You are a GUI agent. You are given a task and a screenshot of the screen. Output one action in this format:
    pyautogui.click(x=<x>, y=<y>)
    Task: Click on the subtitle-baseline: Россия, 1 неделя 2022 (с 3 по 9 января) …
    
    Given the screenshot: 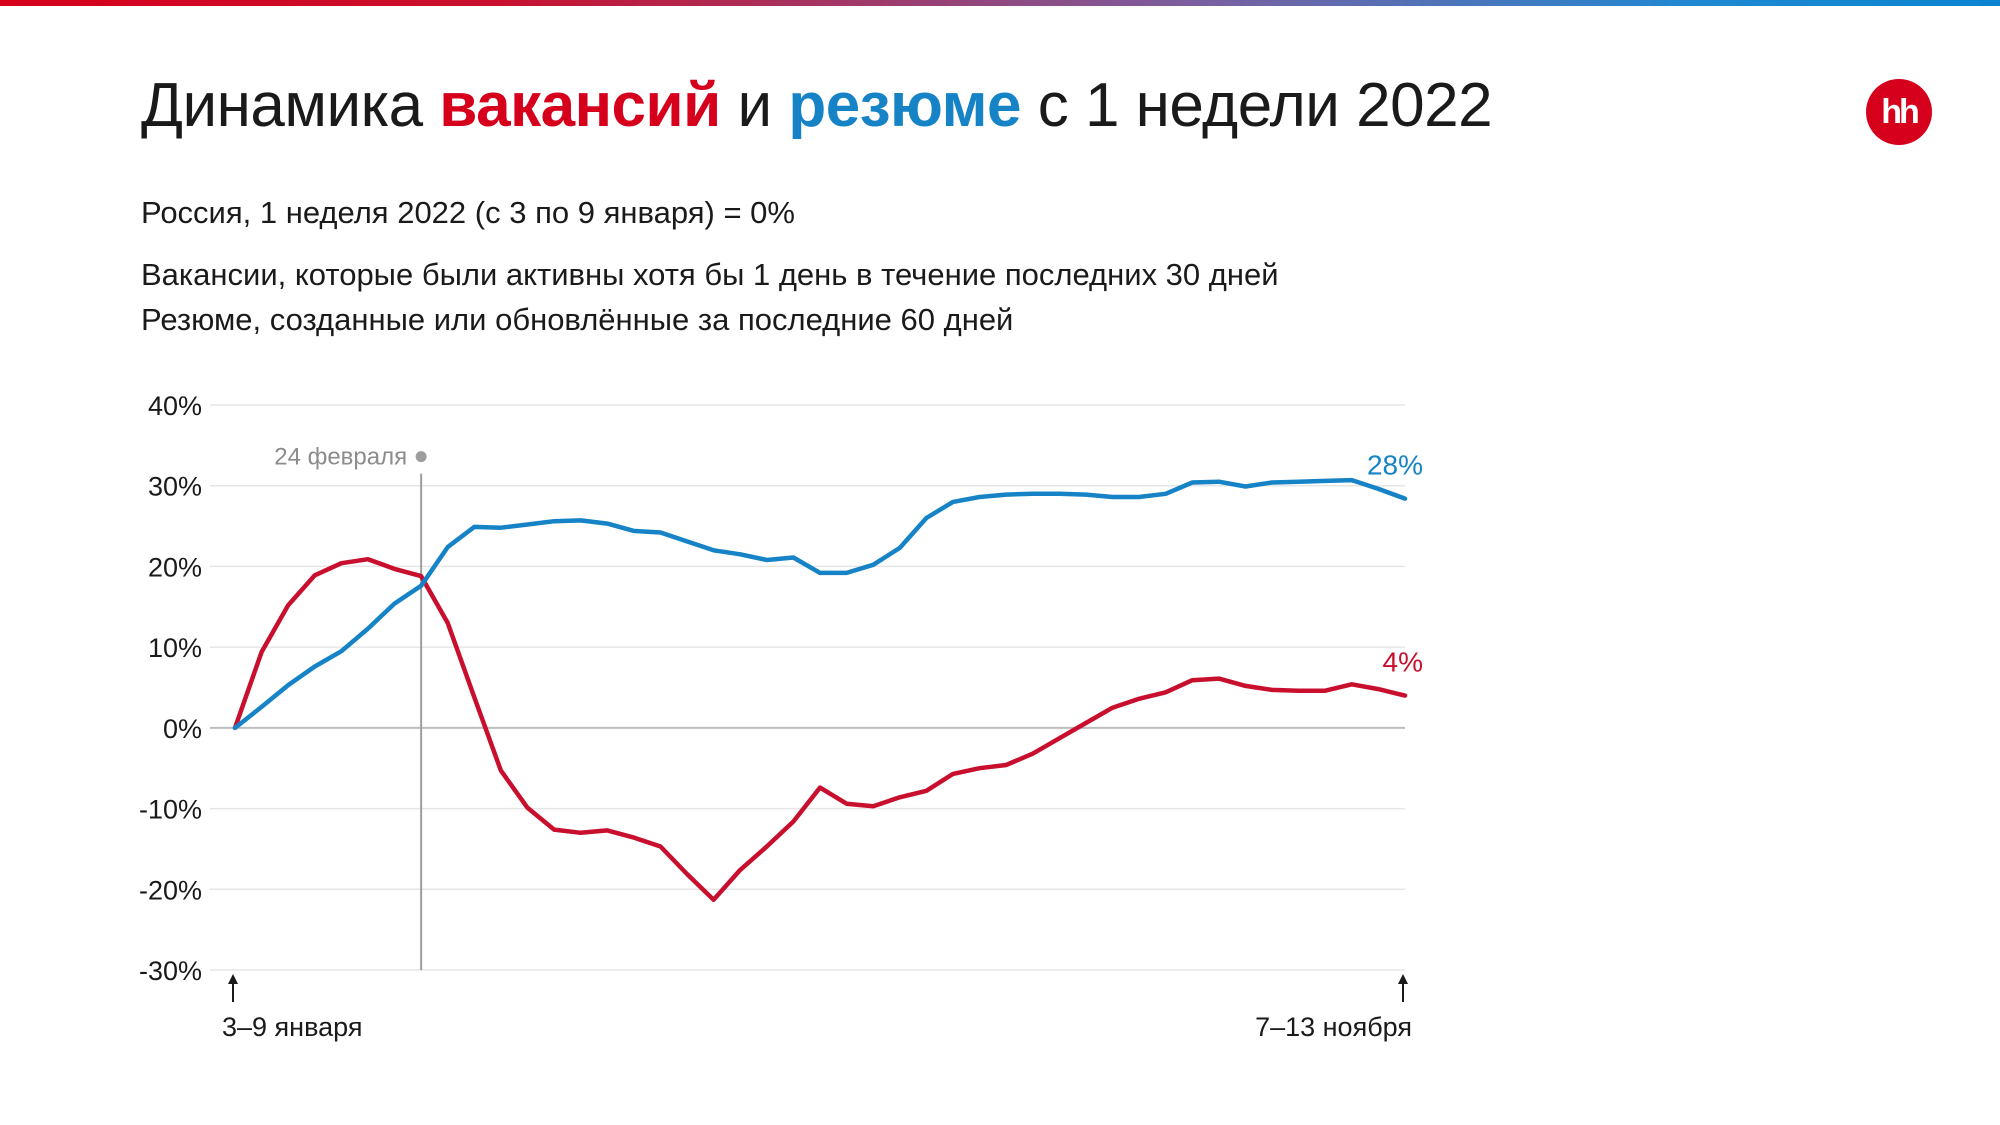 What is the action you would take?
    pyautogui.click(x=468, y=212)
    